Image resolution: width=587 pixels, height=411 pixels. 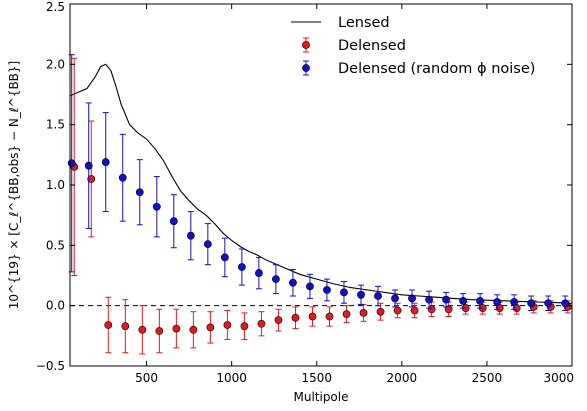 I want to click on legend-entry-2: Delensed (random ϕ noise), so click(x=418, y=68).